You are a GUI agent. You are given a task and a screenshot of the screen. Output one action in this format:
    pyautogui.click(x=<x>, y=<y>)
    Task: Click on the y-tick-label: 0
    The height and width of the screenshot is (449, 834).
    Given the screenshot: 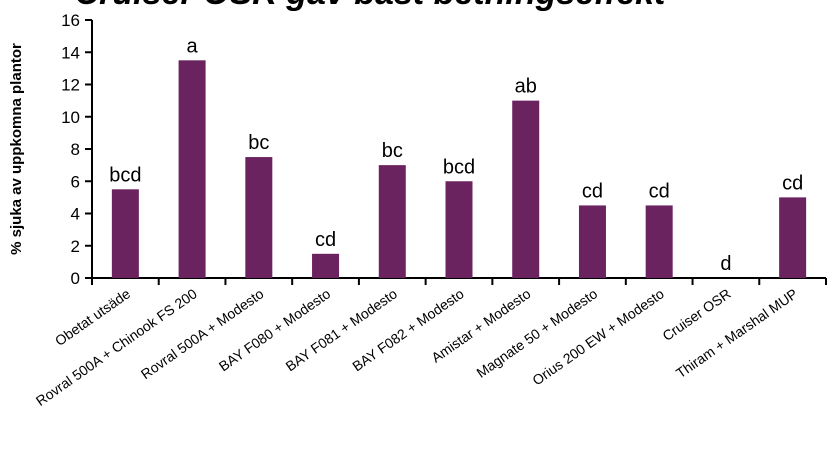 What is the action you would take?
    pyautogui.click(x=75, y=278)
    